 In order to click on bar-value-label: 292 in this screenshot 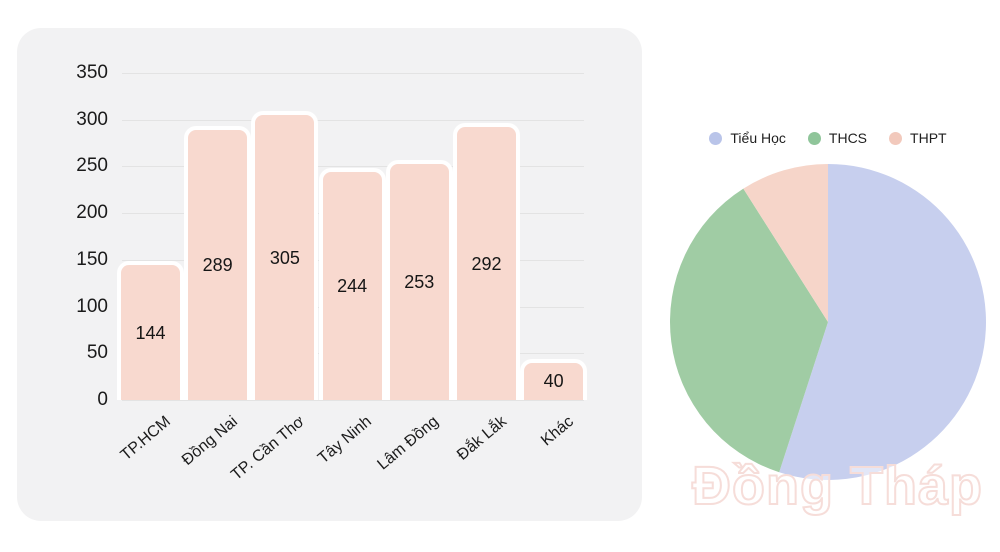, I will do `click(486, 263)`.